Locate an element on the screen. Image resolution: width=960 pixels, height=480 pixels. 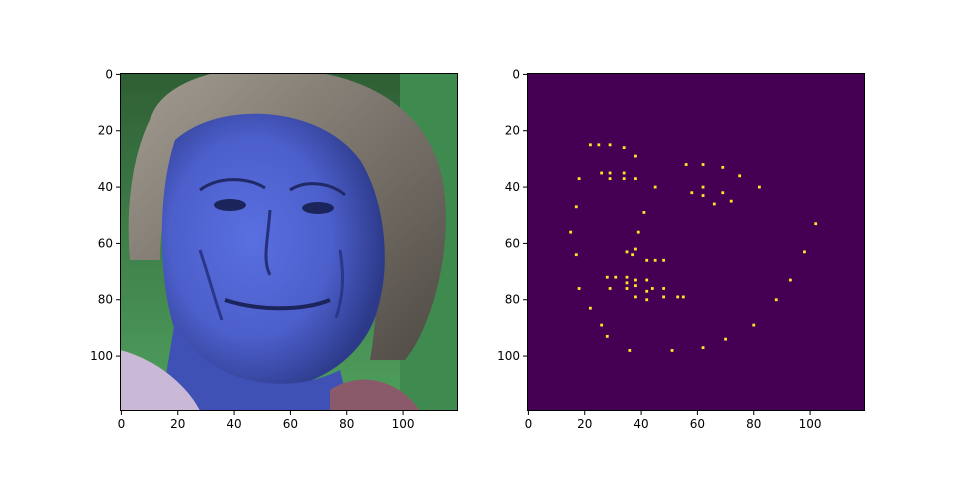
right-x-axis: 0 20 40 60 80 100 is located at coordinates (673, 421).